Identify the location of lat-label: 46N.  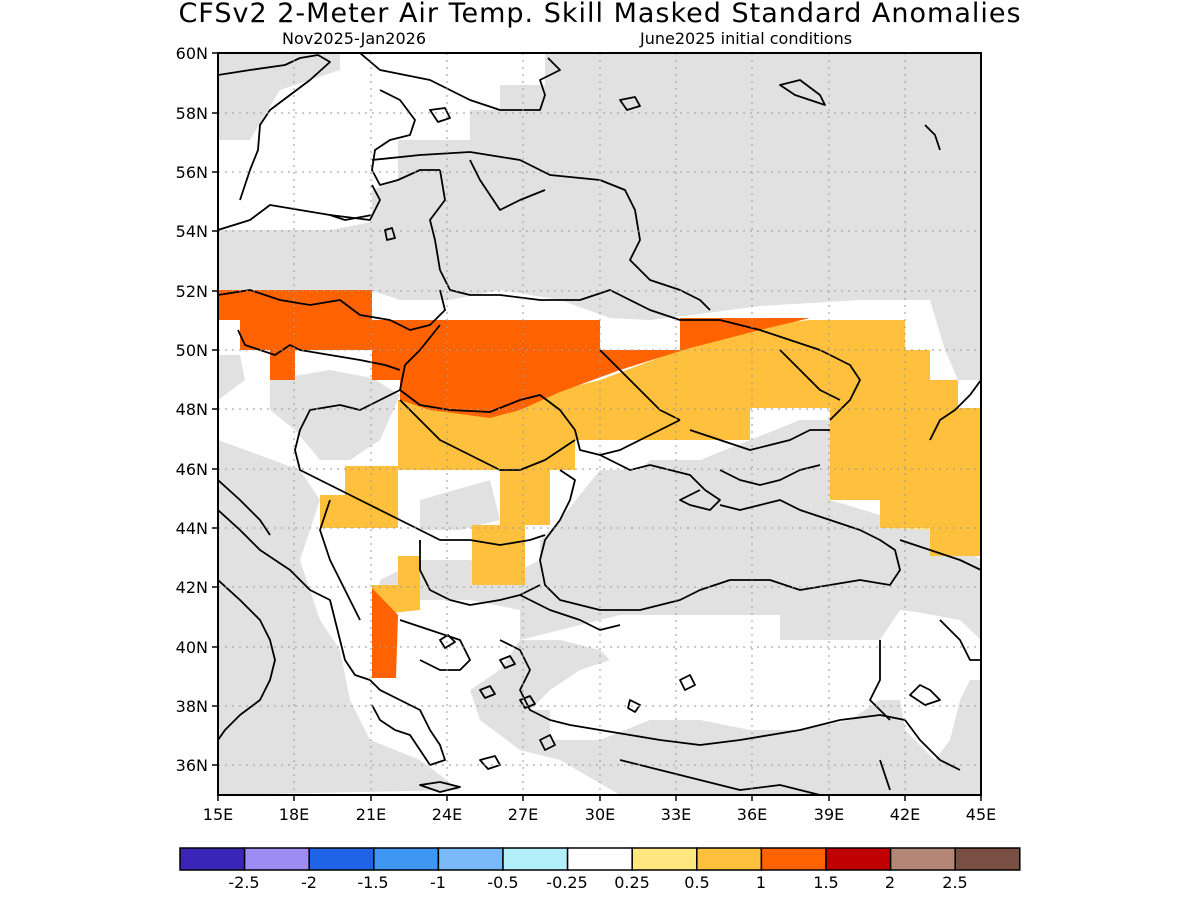
(192, 469).